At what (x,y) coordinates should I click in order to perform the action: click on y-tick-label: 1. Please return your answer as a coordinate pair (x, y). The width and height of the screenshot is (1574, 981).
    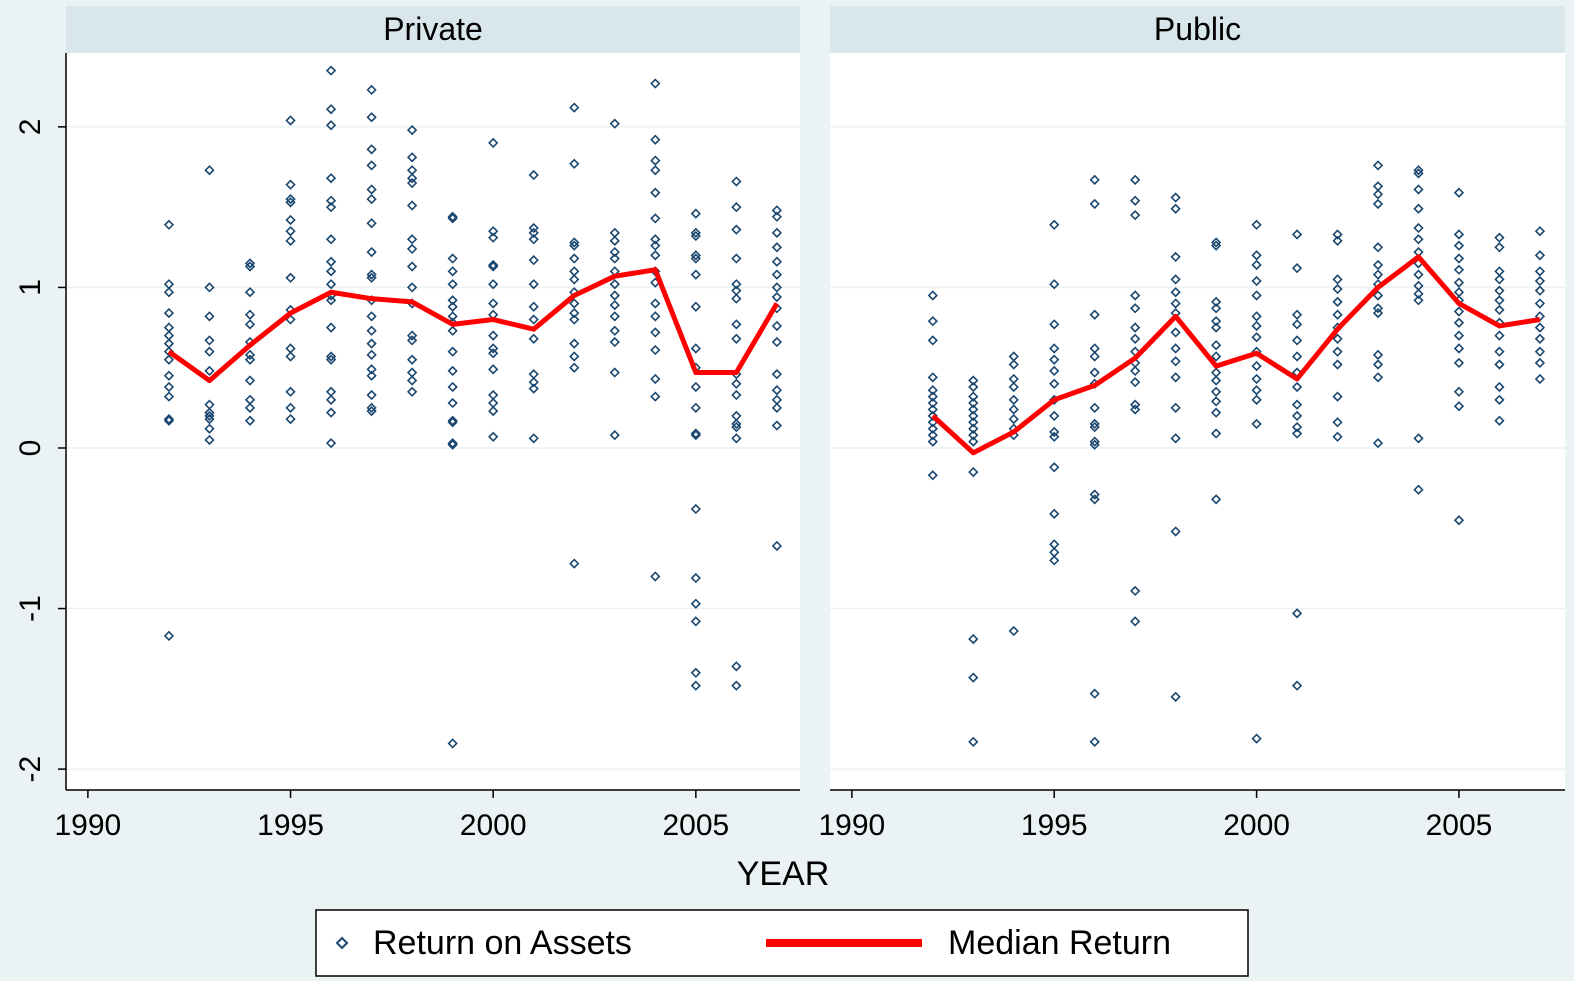
    Looking at the image, I should click on (30, 287).